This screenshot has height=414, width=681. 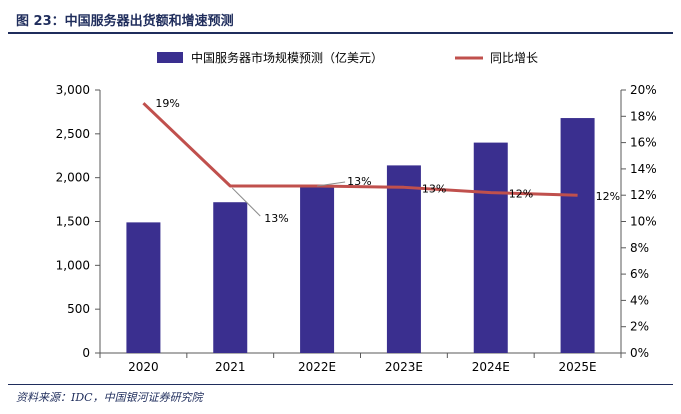 I want to click on legend: 中国服务器市场规模预测（亿美元） 同比增长, so click(x=347, y=57).